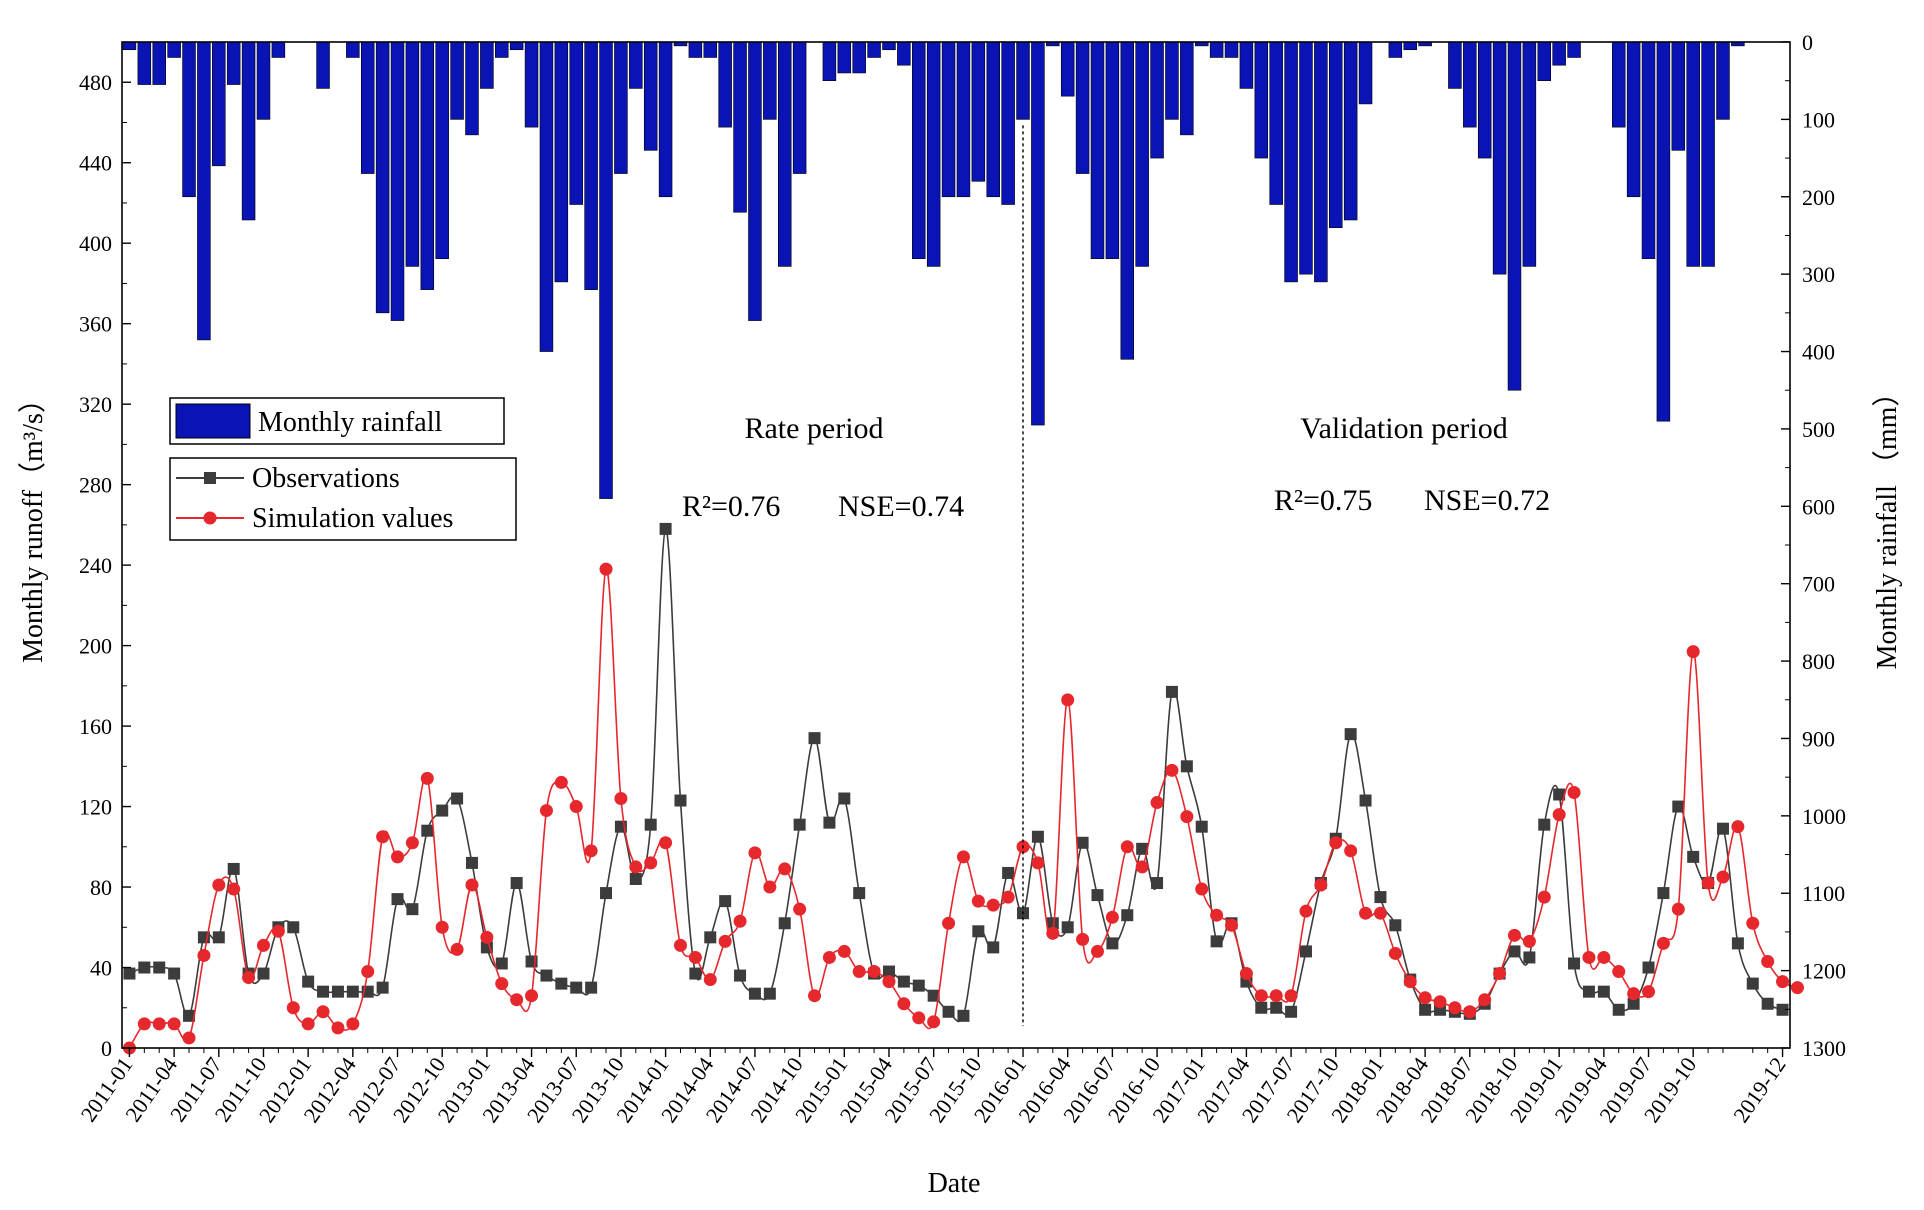  Describe the element at coordinates (210, 478) in the screenshot. I see `legend-observations-marker` at that location.